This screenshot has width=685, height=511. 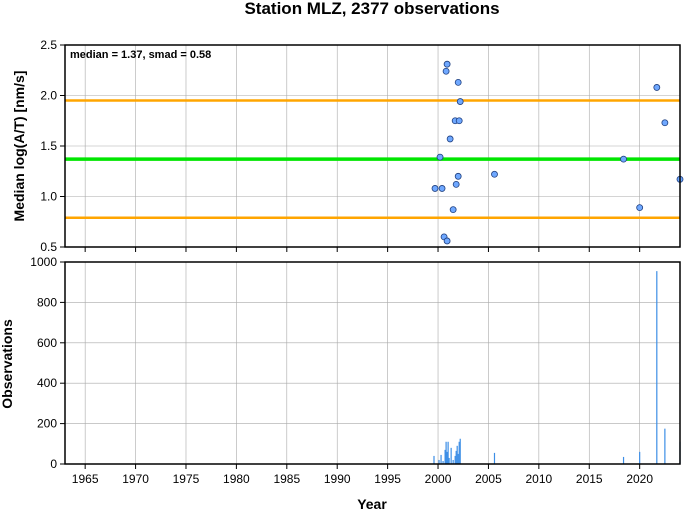 What do you see at coordinates (43, 262) in the screenshot?
I see `observations-y-tick-label: 1000` at bounding box center [43, 262].